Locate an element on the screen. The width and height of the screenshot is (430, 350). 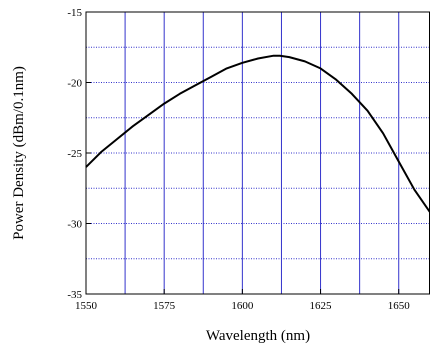
y-tick-label: -25 is located at coordinates (74, 154).